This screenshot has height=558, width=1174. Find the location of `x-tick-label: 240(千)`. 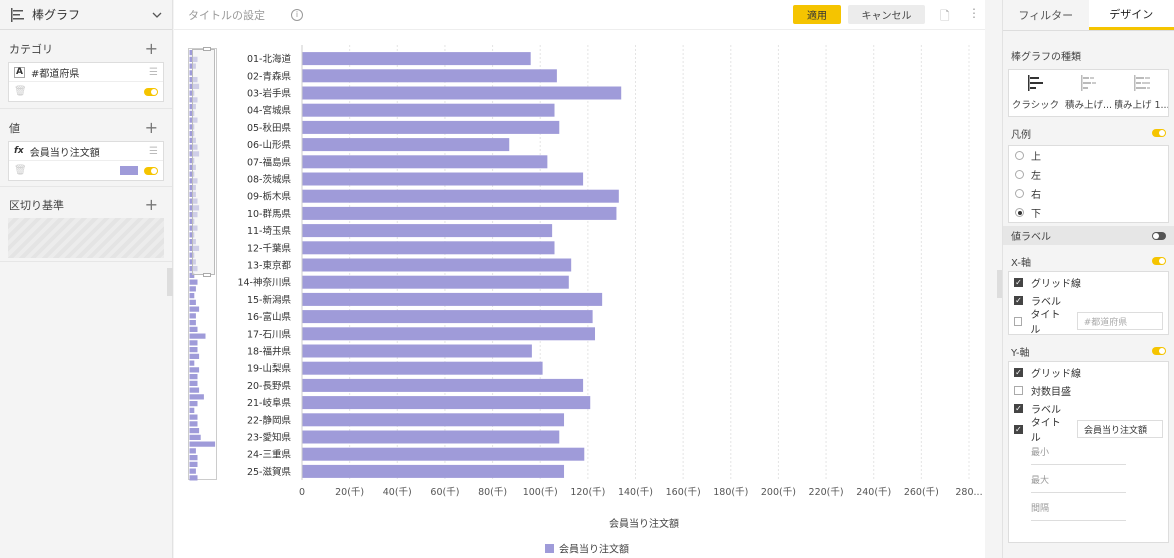

x-tick-label: 240(千) is located at coordinates (873, 492).